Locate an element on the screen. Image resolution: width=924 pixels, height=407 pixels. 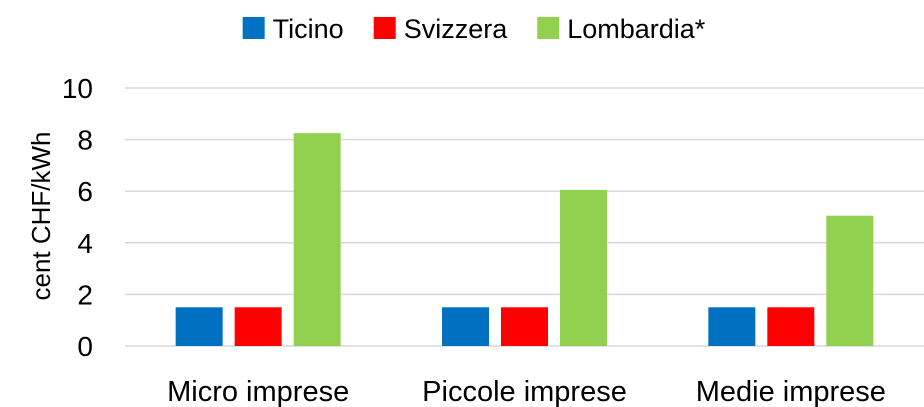
y-tick-label: 8 is located at coordinates (85, 140).